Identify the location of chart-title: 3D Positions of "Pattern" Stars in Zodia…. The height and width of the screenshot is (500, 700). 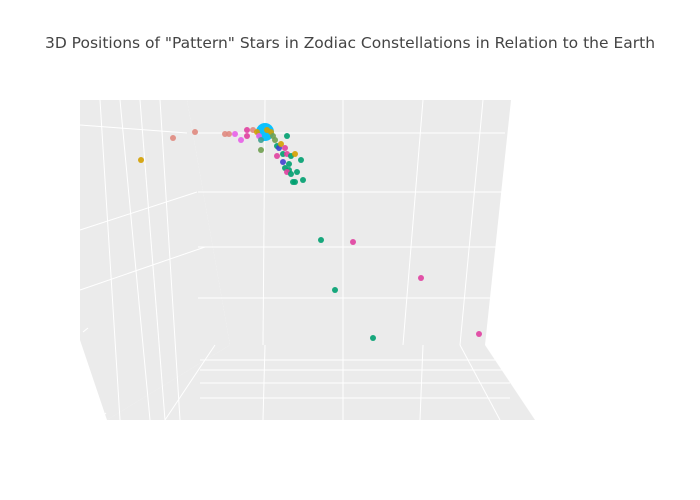
(350, 43).